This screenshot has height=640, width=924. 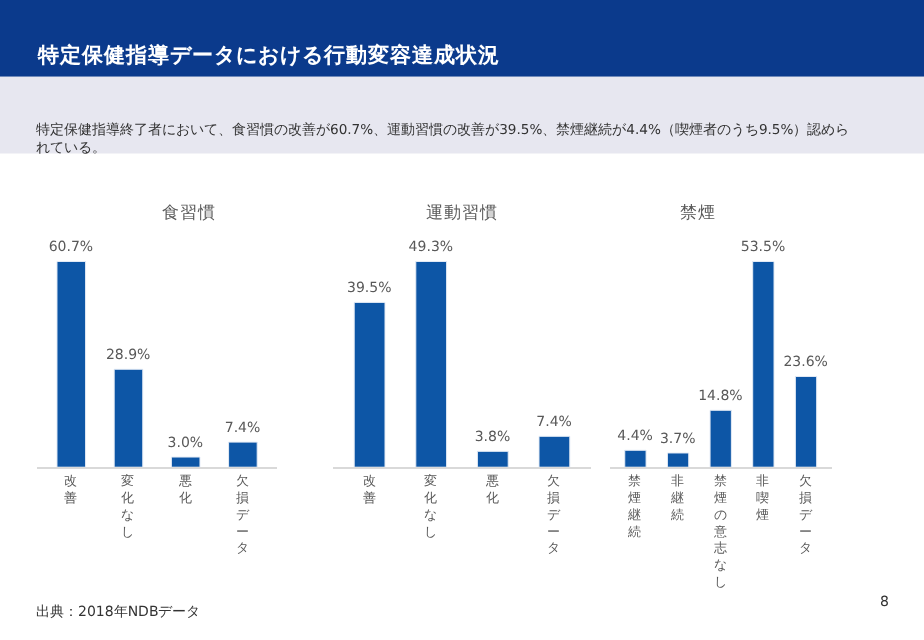 What do you see at coordinates (268, 55) in the screenshot?
I see `text: 特定保健指導データにおける行動変容達成状況` at bounding box center [268, 55].